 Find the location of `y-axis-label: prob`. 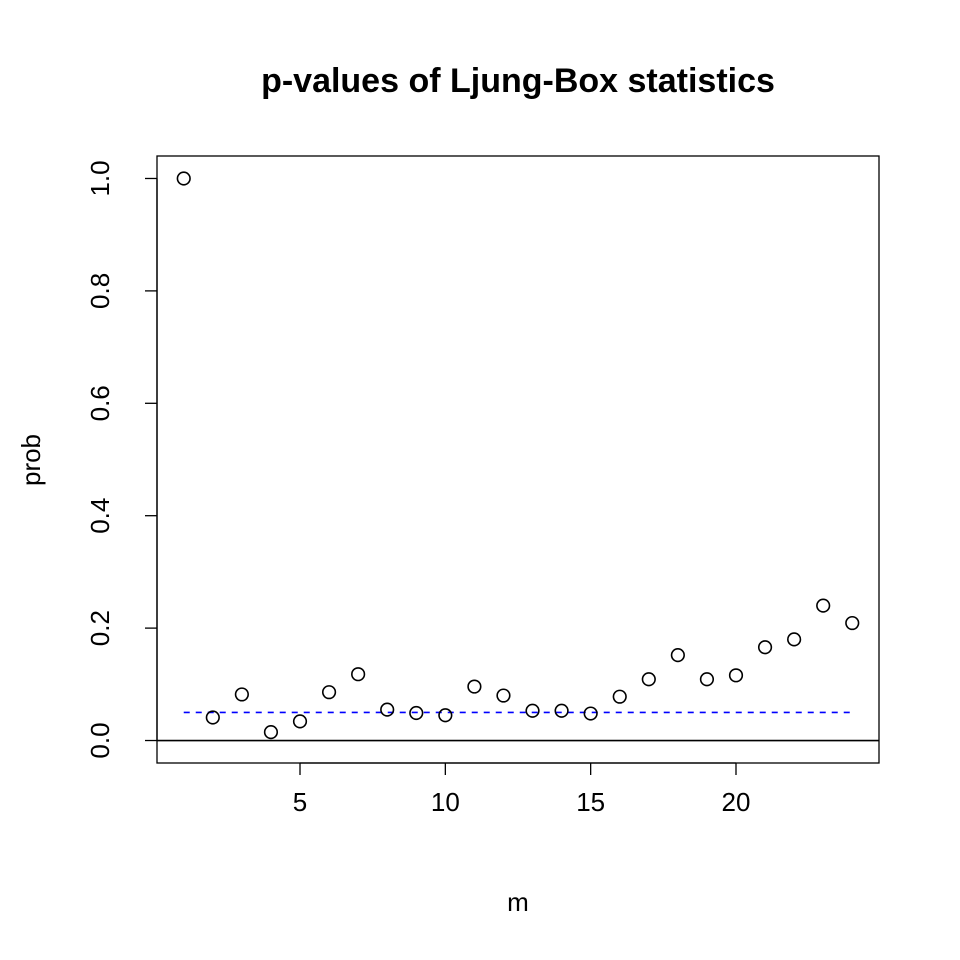

y-axis-label: prob is located at coordinates (31, 460).